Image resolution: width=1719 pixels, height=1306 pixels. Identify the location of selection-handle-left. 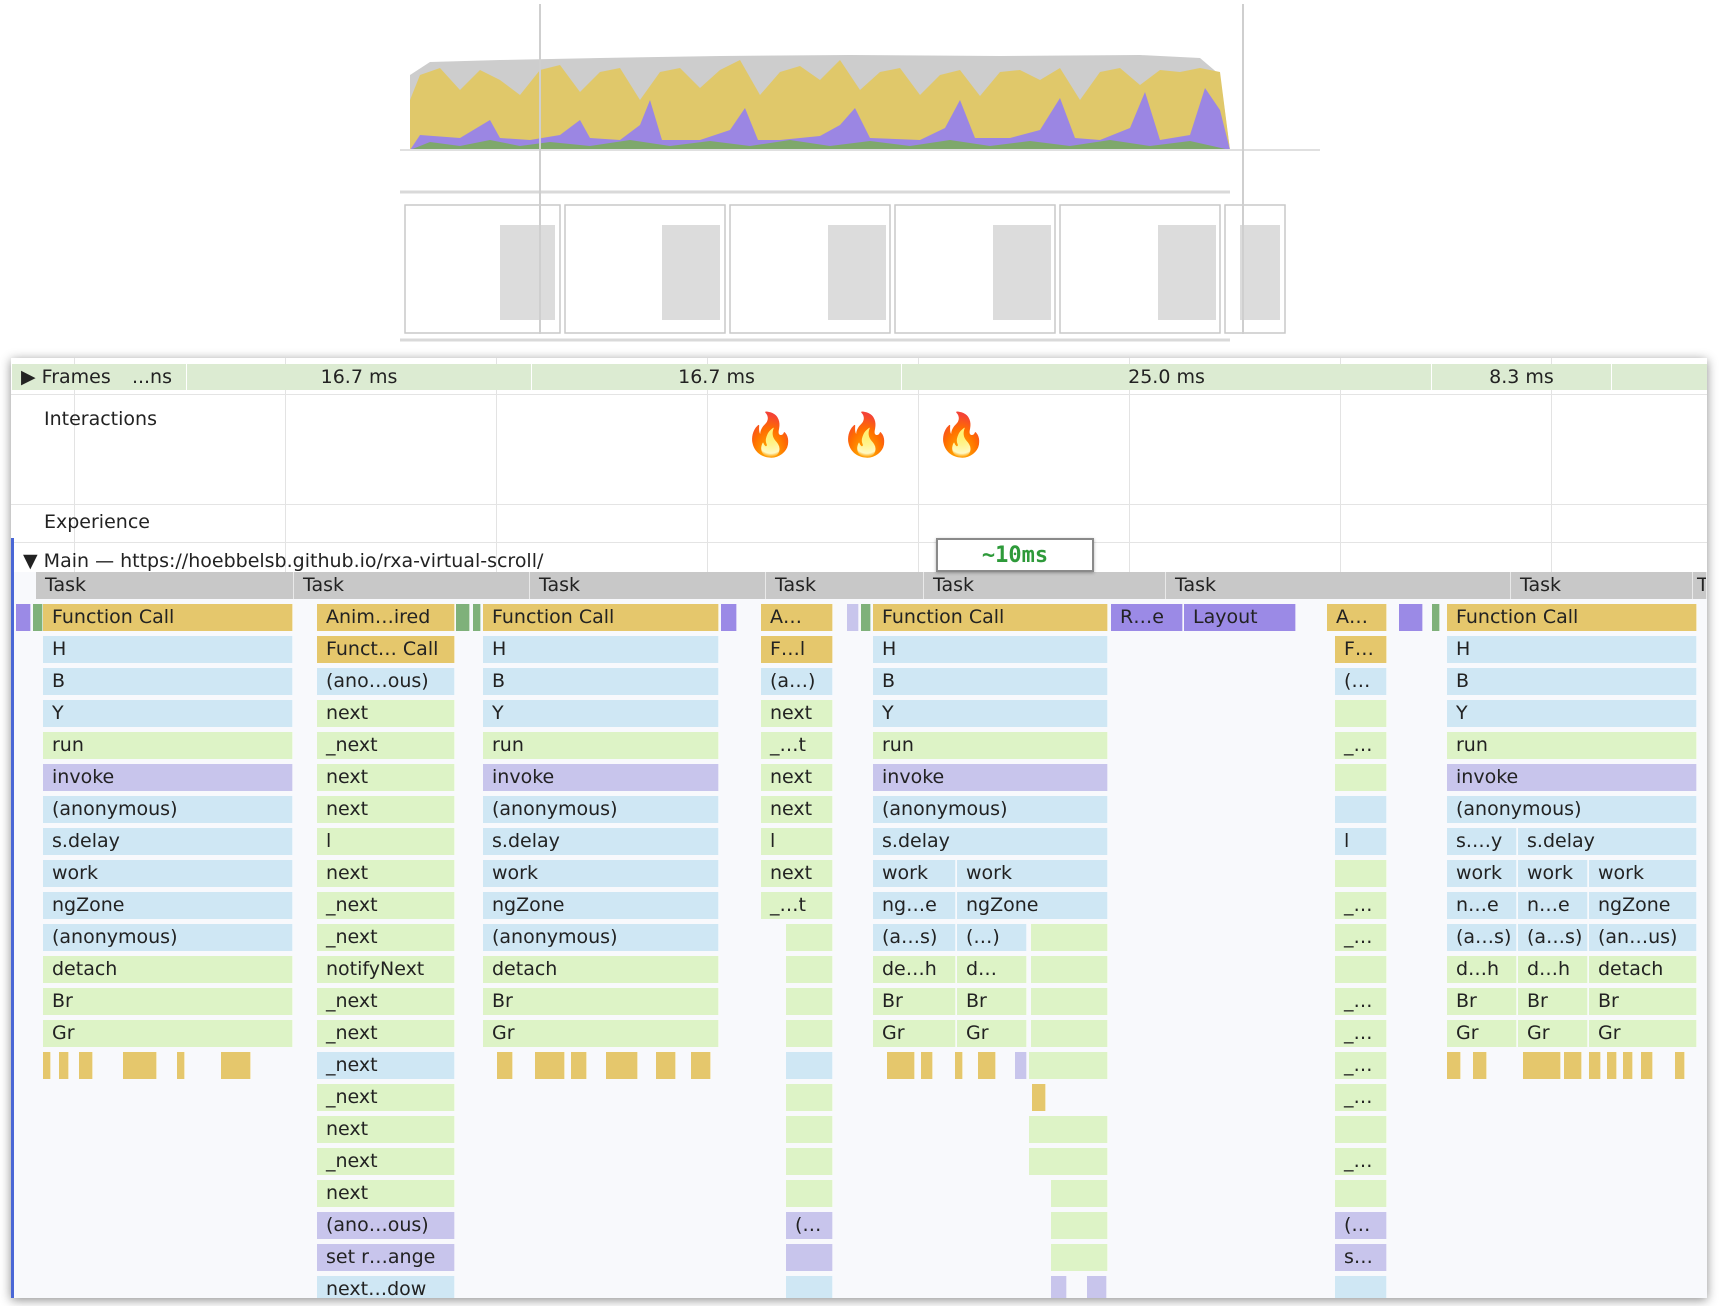
(540, 169).